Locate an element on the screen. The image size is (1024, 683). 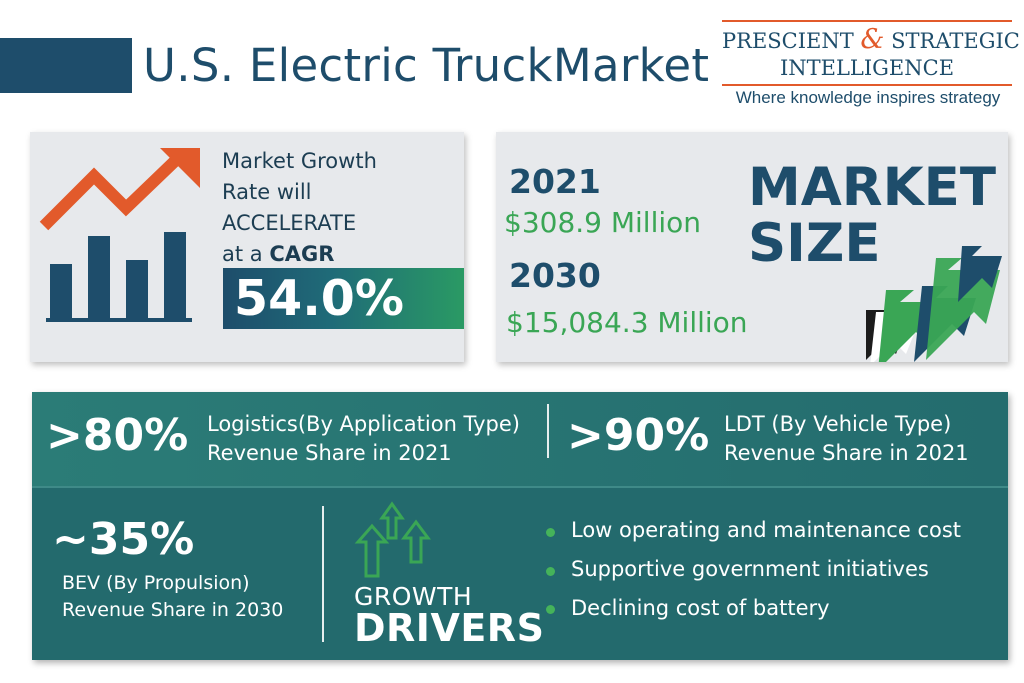
driver-item-1: Low operating and maintenance cost is located at coordinates (766, 530).